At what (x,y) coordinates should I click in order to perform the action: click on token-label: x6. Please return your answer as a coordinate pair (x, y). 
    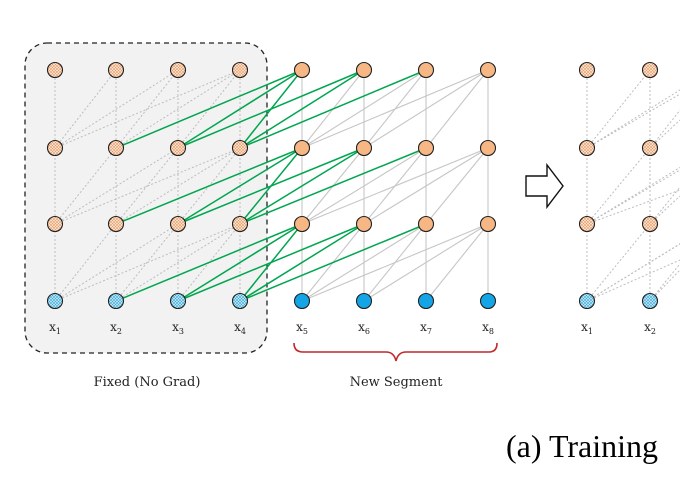
    Looking at the image, I should click on (364, 328).